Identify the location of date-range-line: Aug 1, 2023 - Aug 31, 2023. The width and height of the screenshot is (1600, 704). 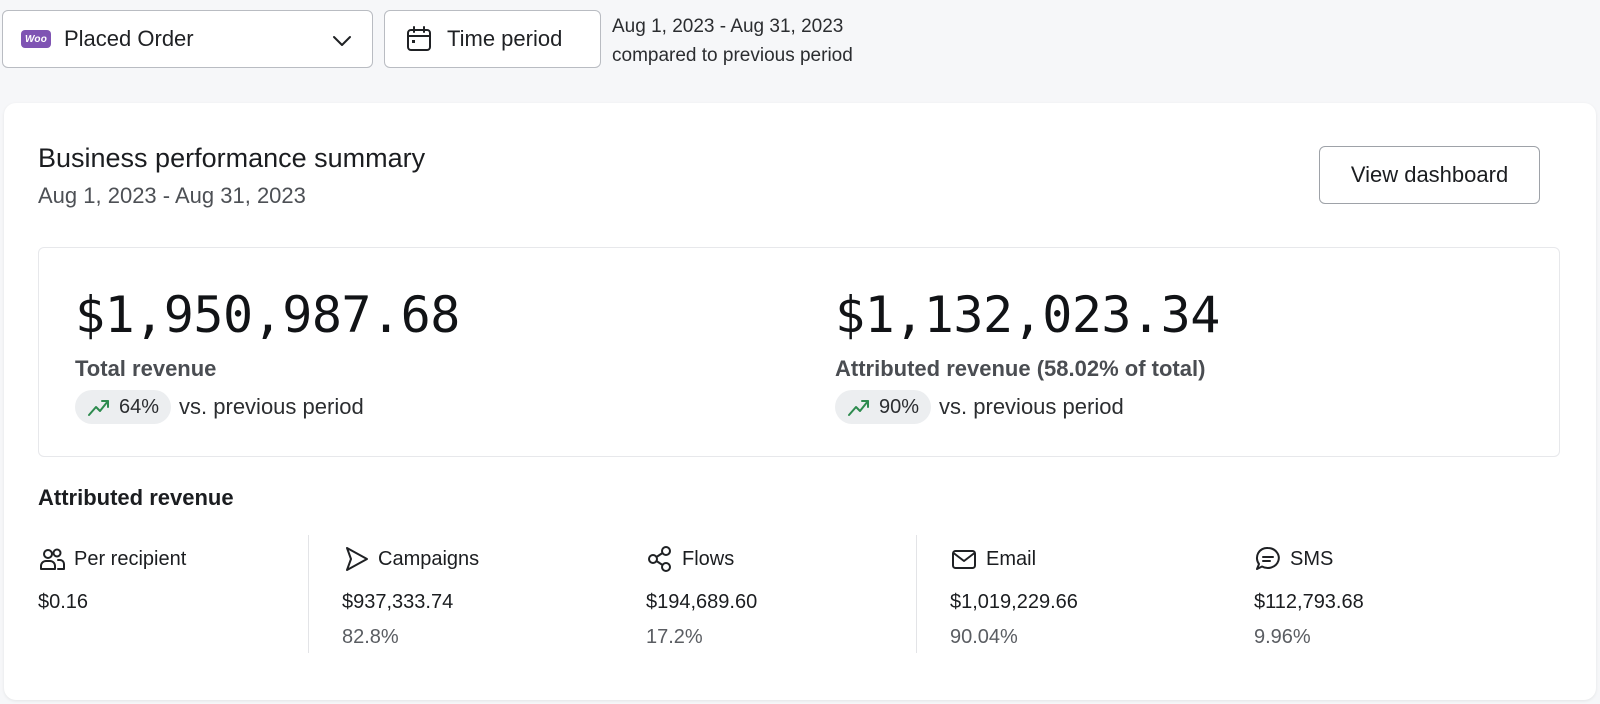
(728, 26).